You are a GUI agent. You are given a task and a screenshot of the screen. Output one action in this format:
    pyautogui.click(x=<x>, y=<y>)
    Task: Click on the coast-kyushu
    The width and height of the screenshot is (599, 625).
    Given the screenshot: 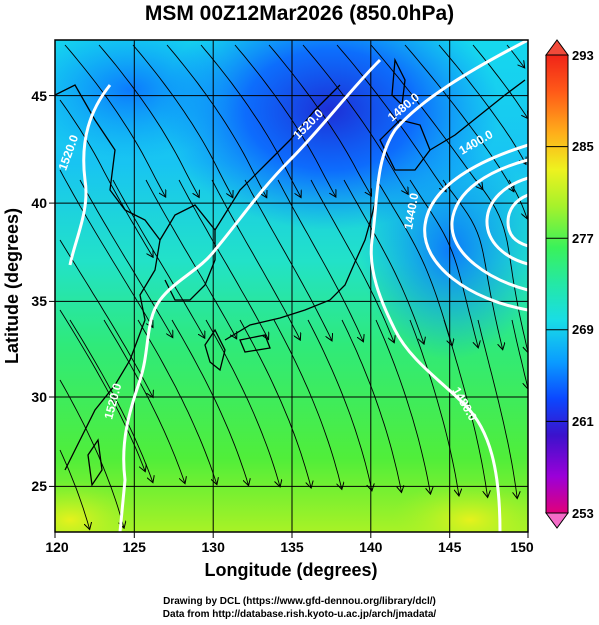 What is the action you would take?
    pyautogui.click(x=215, y=350)
    